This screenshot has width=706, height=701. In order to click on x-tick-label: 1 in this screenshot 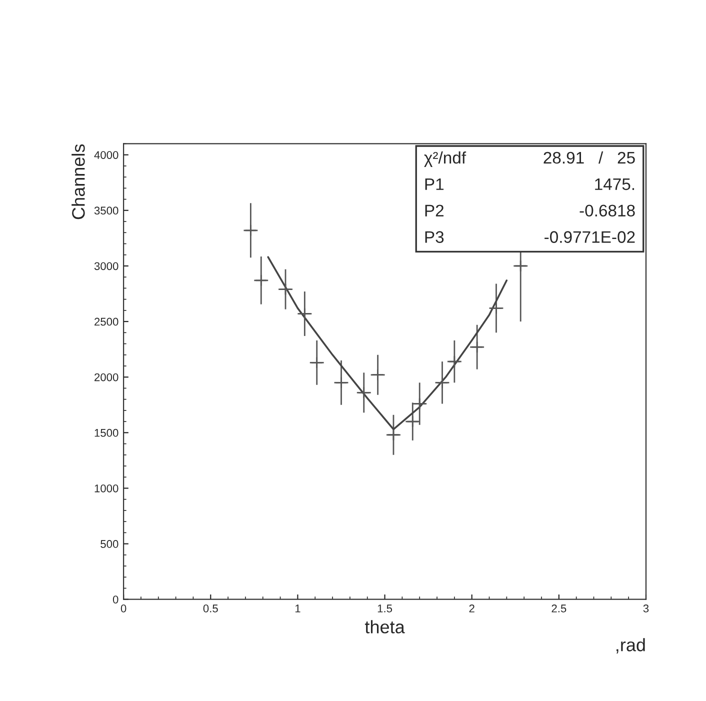, I will do `click(297, 608)`.